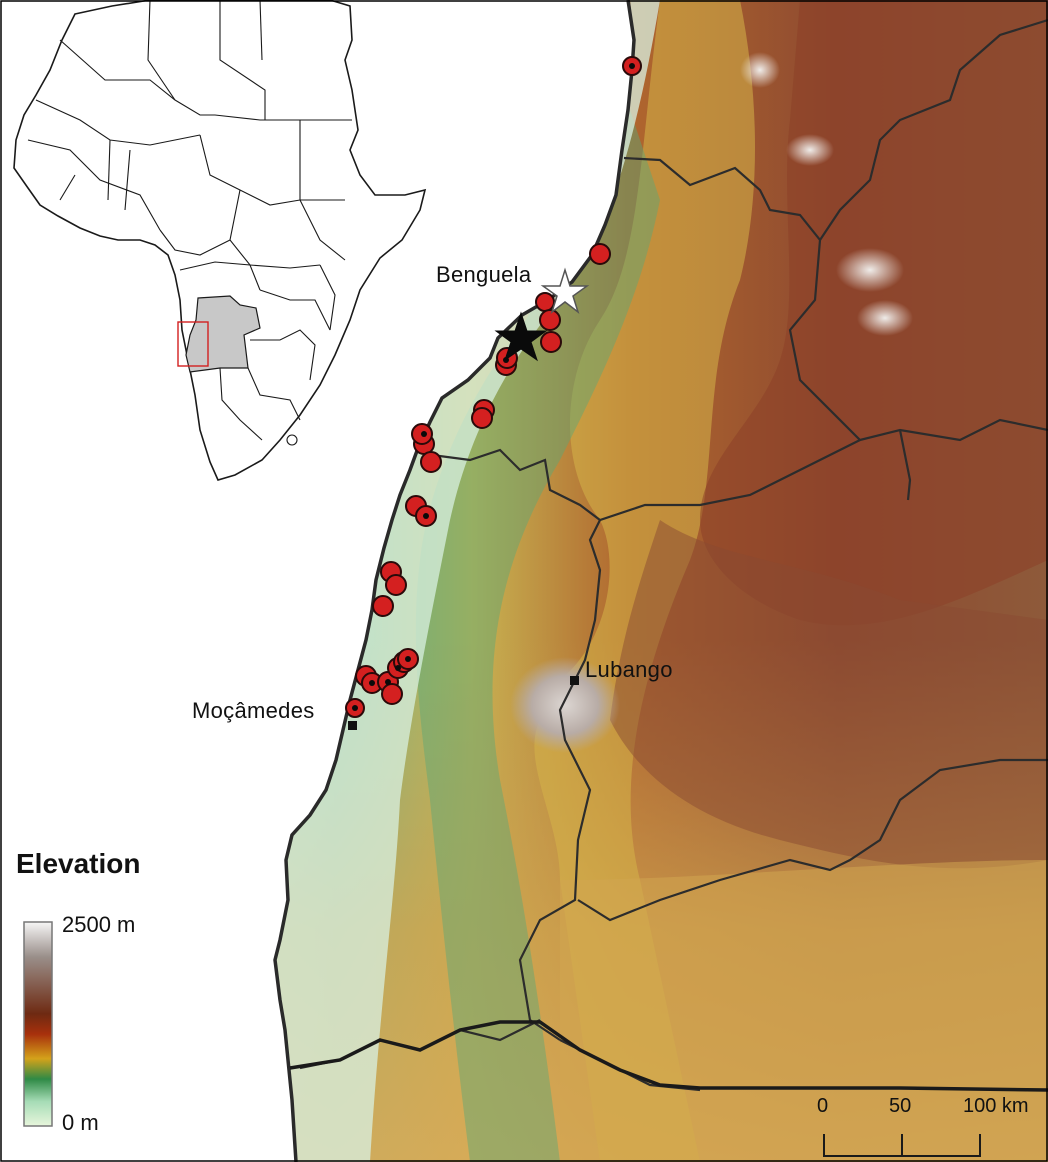 Image resolution: width=1048 pixels, height=1162 pixels. Describe the element at coordinates (565, 291) in the screenshot. I see `white-star-marker` at that location.